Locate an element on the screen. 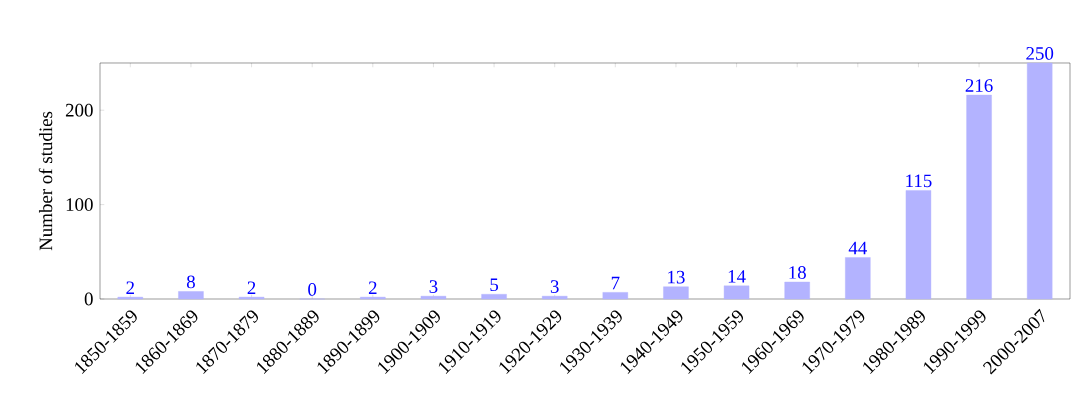  data-label: 7 is located at coordinates (615, 283).